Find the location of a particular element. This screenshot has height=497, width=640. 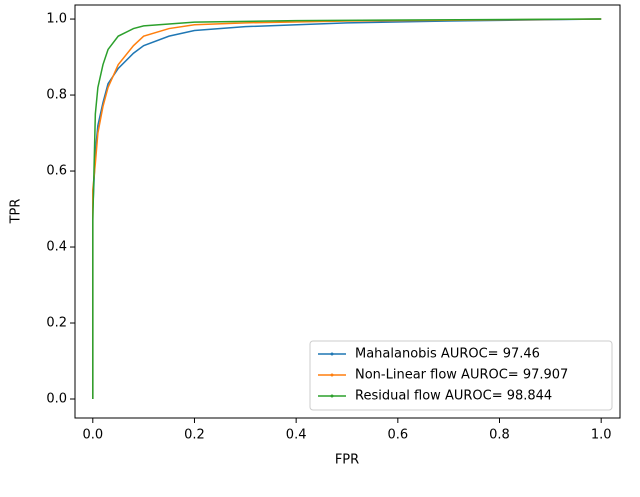

y-axis-label: TPR is located at coordinates (16, 212).